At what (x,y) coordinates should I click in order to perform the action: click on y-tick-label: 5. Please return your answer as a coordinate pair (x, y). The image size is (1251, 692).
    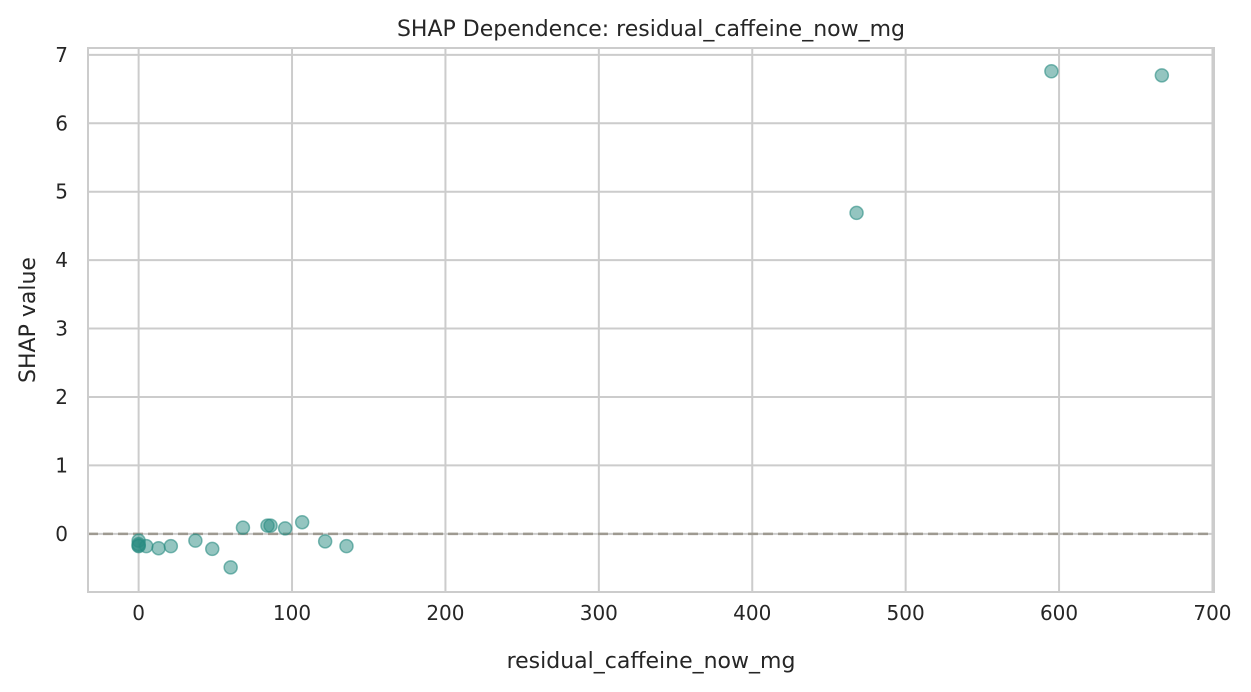
    Looking at the image, I should click on (61, 192).